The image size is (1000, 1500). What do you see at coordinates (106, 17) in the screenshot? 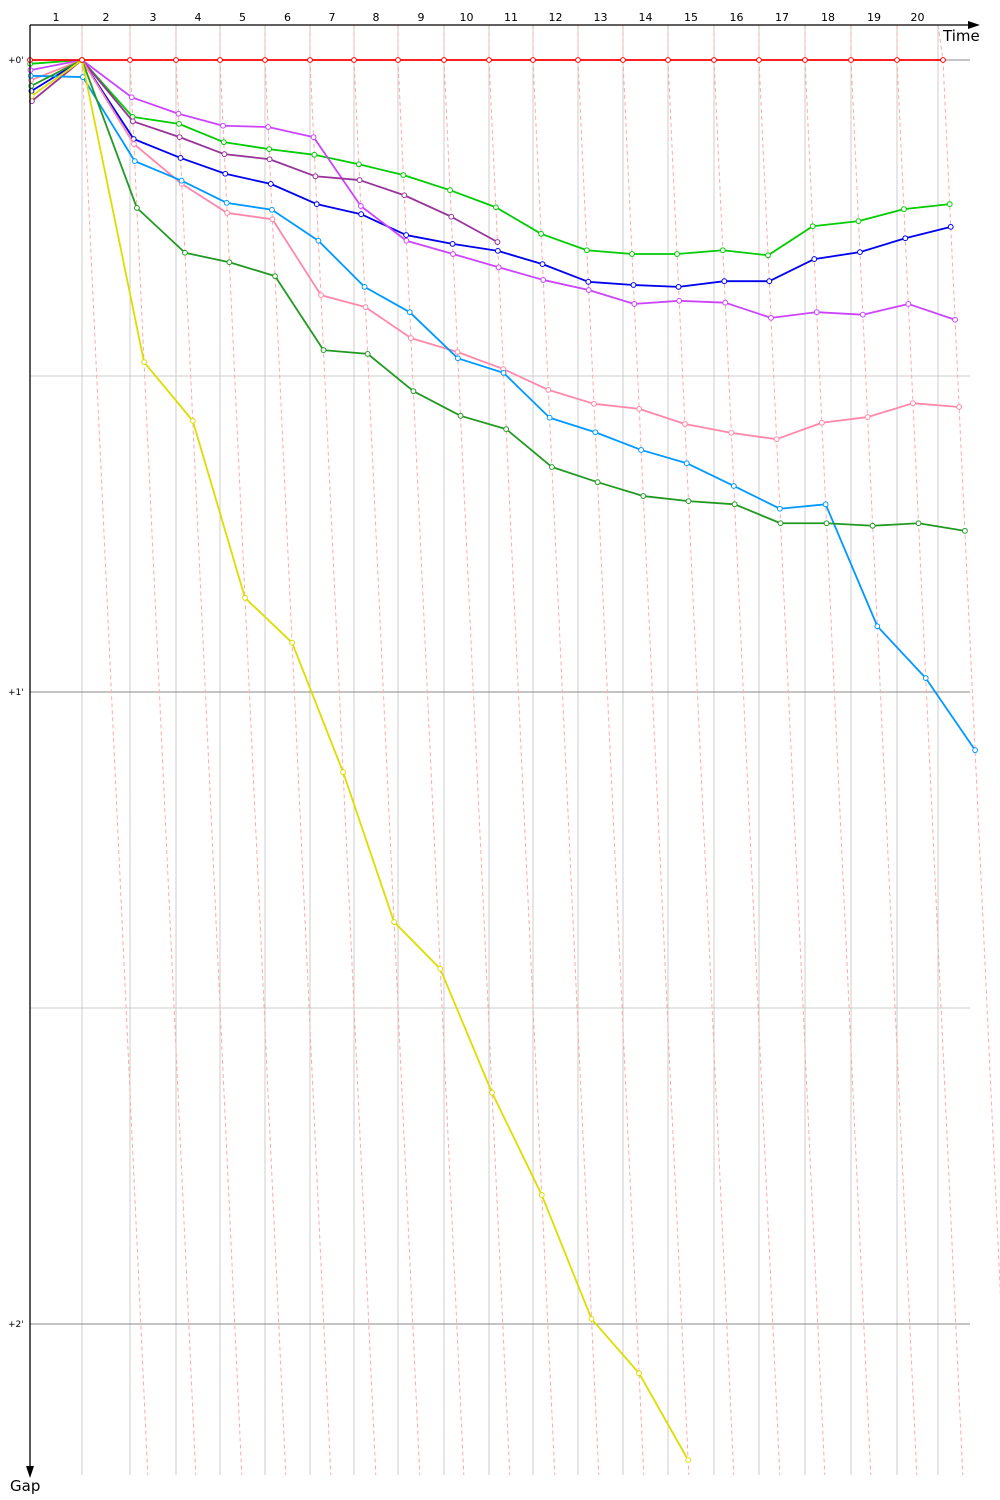
I see `x-tick-label: 2` at bounding box center [106, 17].